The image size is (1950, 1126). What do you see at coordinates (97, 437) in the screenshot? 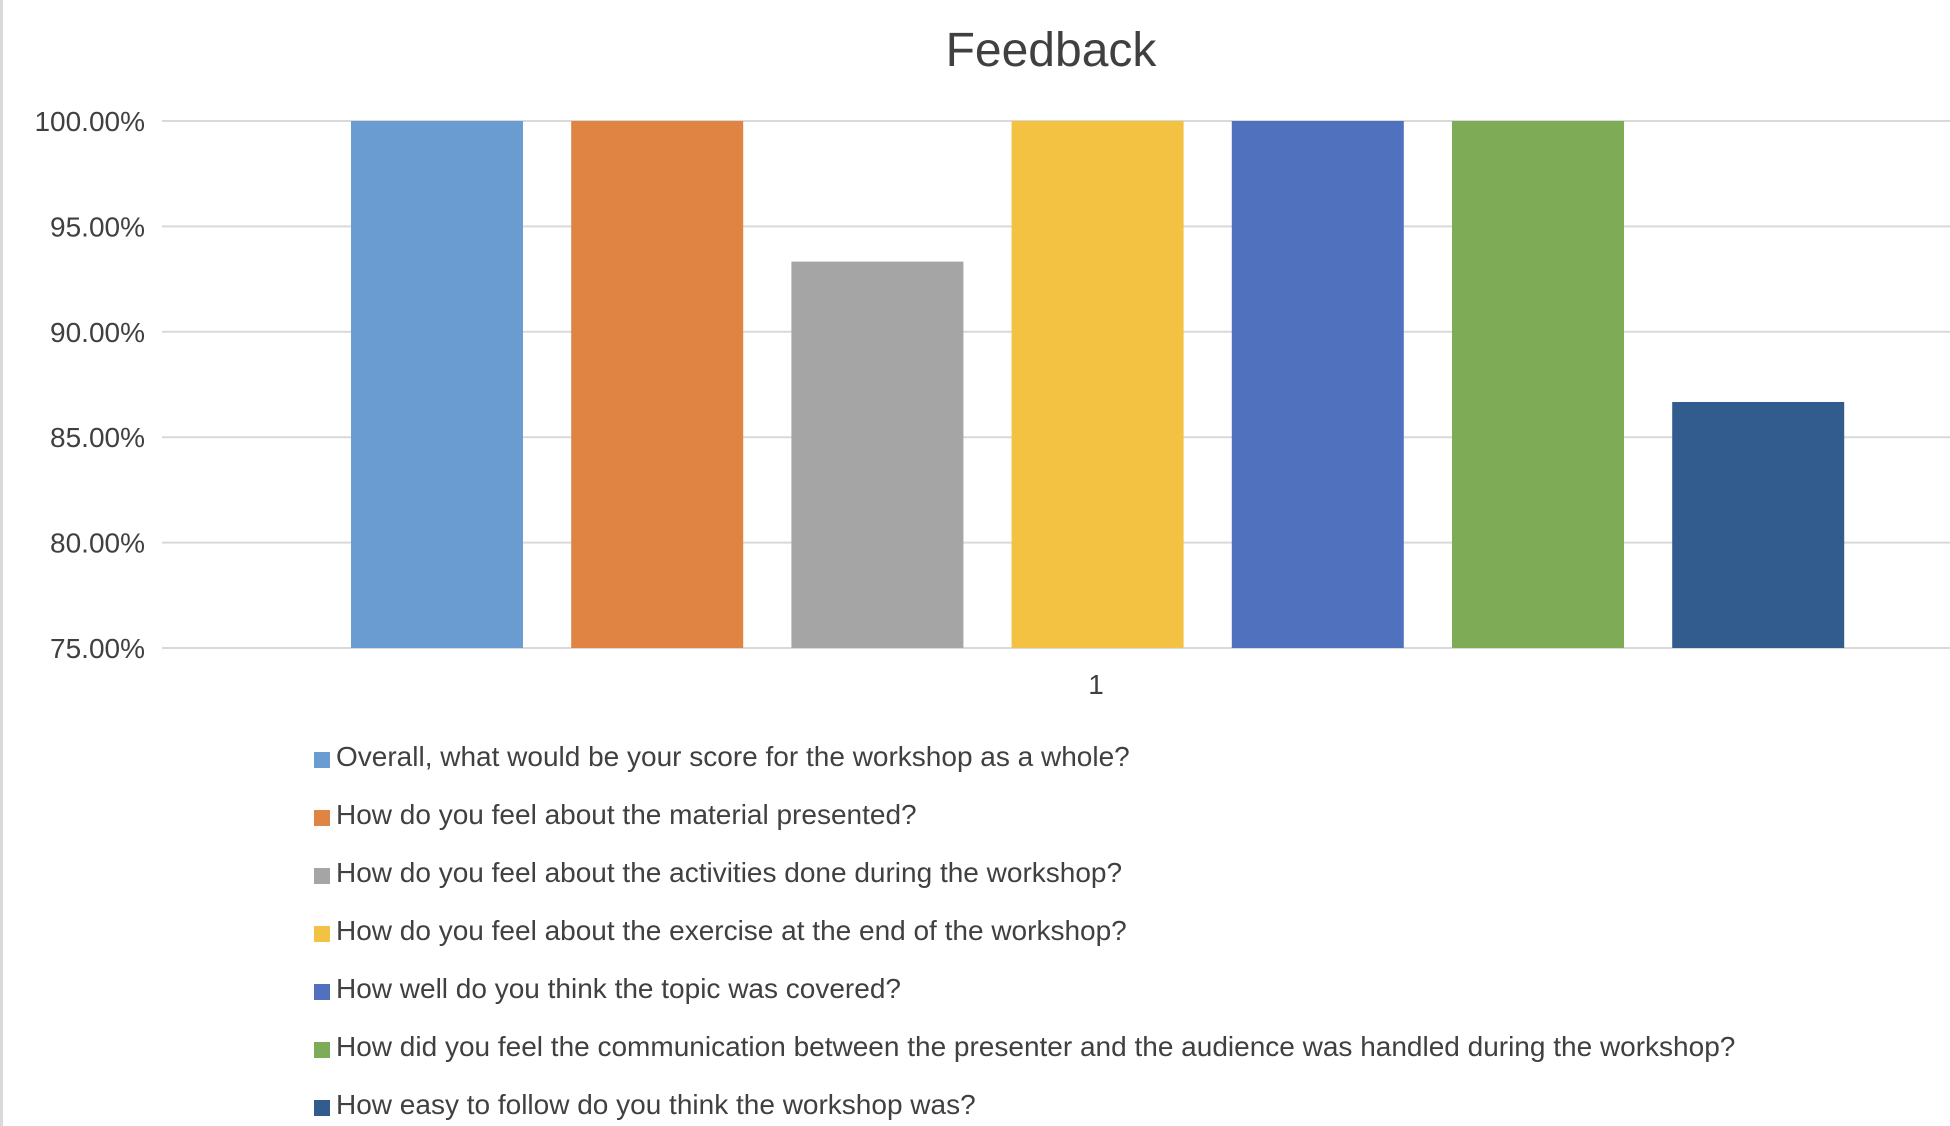
I see `y-tick-label: 85.00%` at bounding box center [97, 437].